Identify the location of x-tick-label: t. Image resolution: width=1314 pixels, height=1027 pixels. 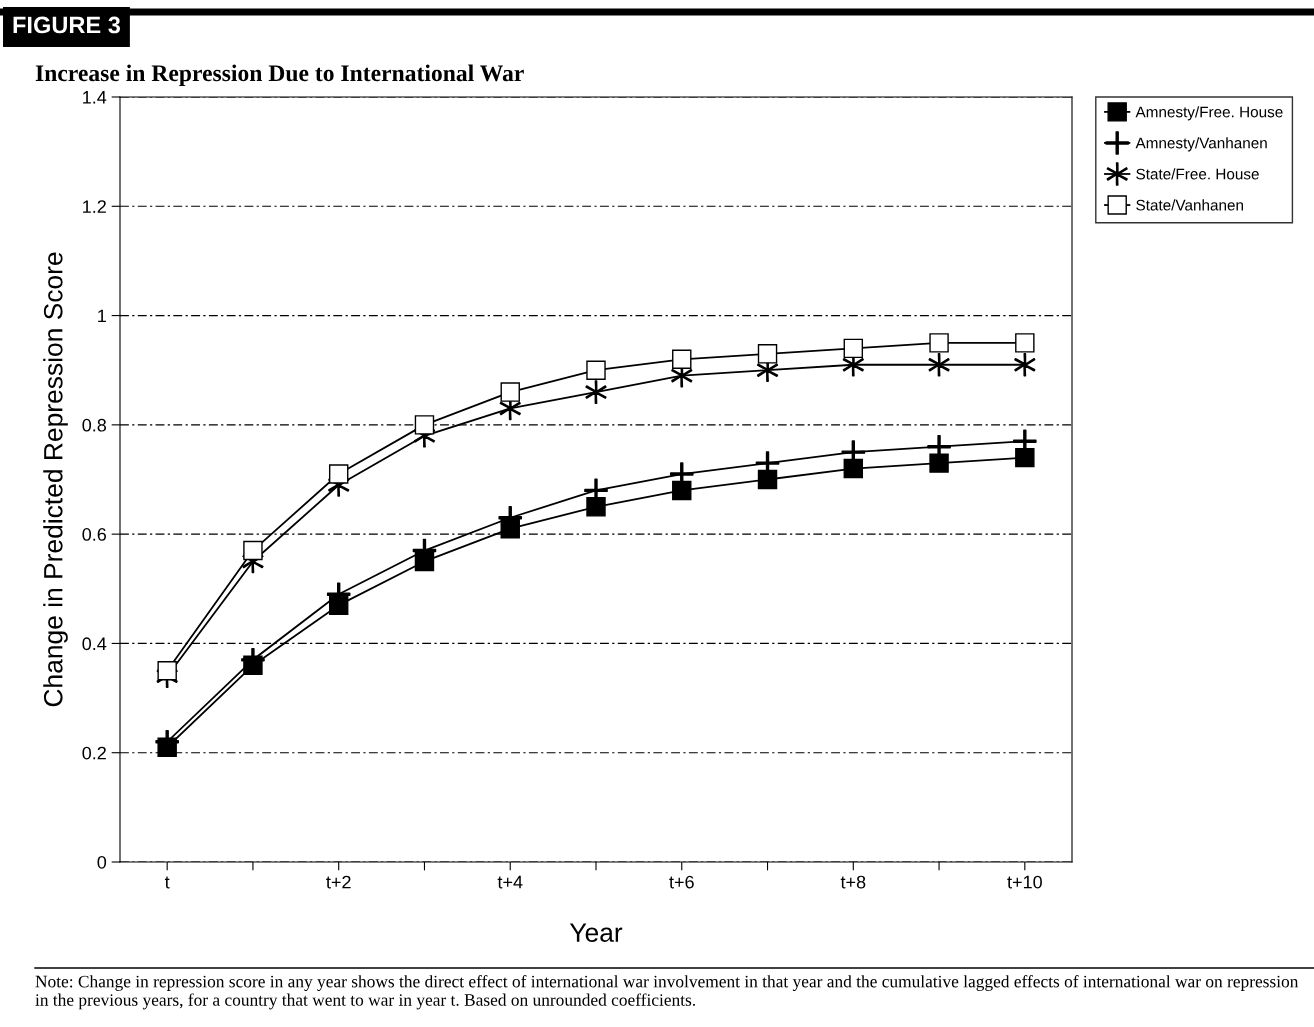
(167, 882).